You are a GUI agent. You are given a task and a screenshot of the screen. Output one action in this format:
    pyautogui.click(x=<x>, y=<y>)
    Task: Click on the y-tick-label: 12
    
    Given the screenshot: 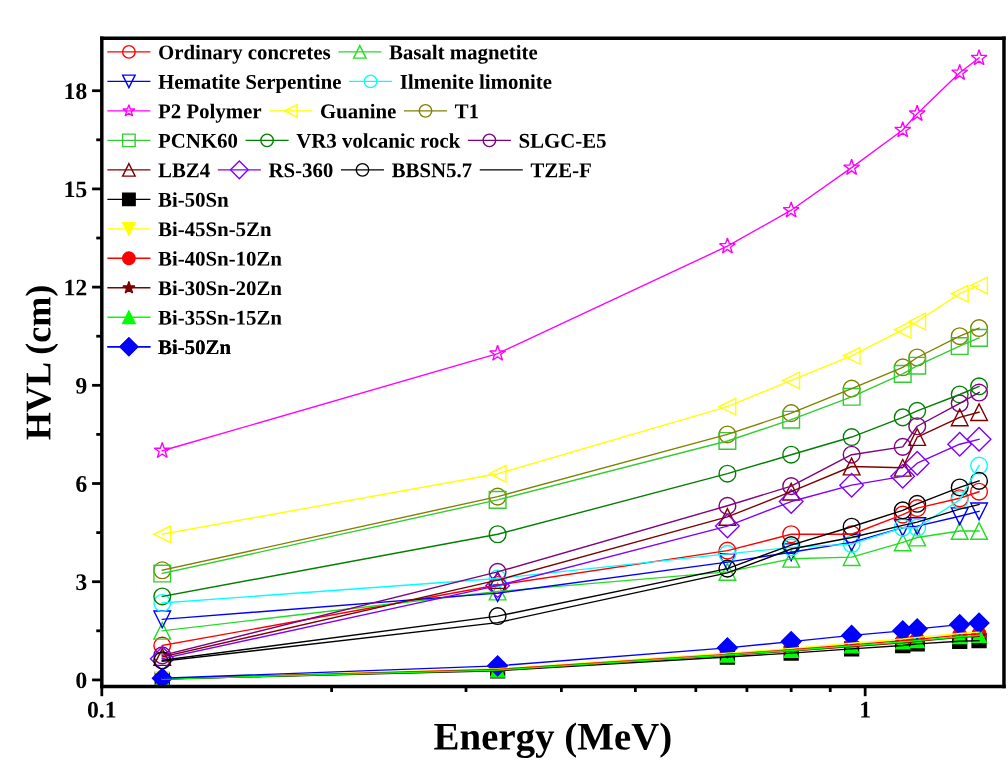 What is the action you would take?
    pyautogui.click(x=76, y=287)
    